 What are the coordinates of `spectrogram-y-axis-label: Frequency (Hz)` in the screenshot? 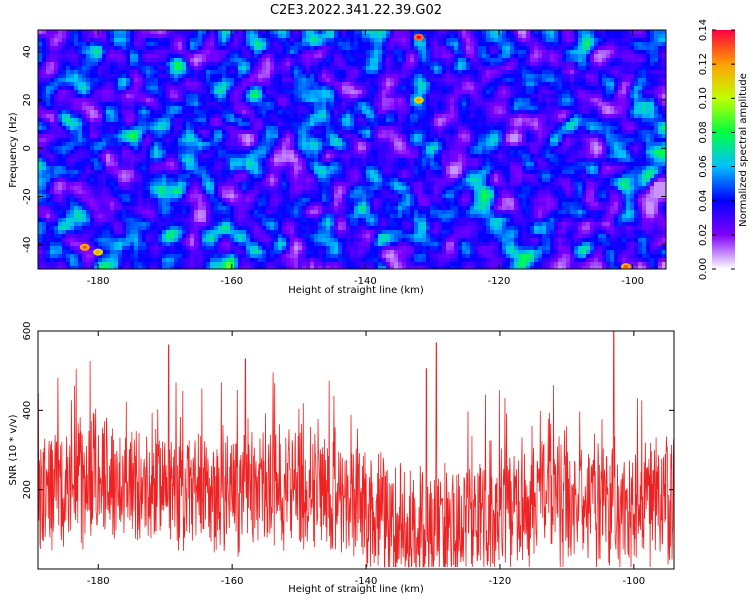 It's located at (13, 150).